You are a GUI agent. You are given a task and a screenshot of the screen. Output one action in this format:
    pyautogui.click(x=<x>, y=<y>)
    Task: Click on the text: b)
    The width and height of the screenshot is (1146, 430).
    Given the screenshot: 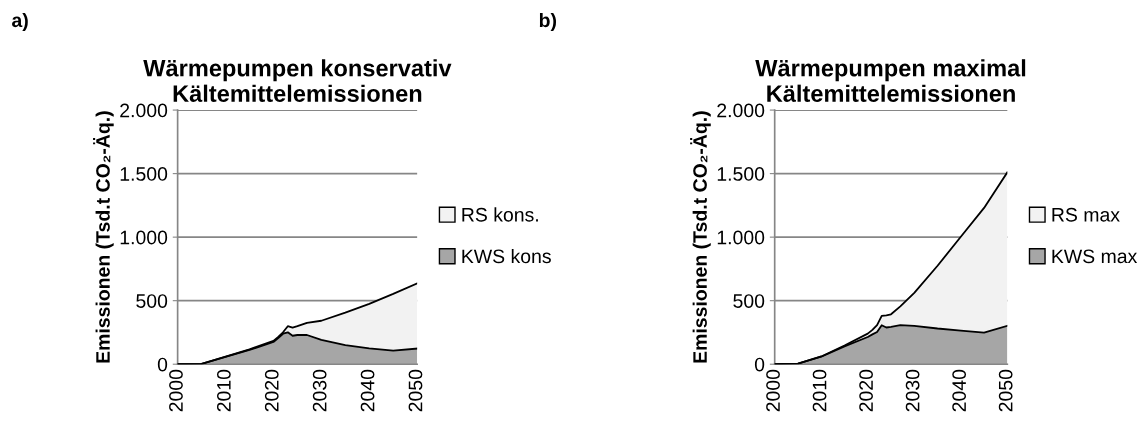 What is the action you would take?
    pyautogui.click(x=548, y=22)
    